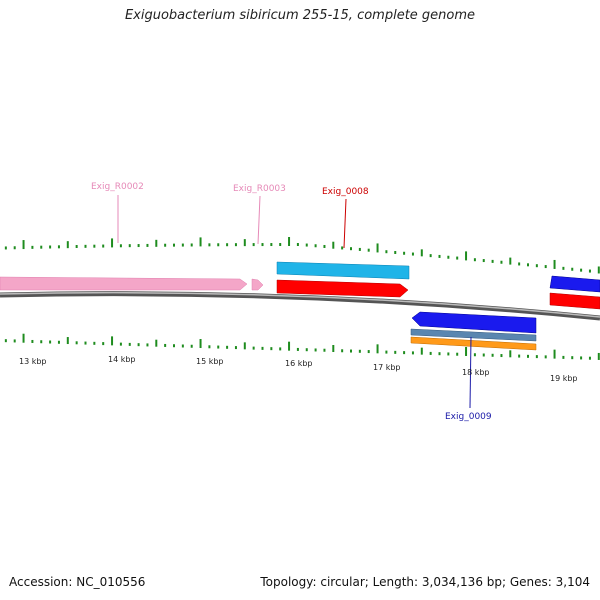 Image resolution: width=600 pixels, height=600 pixels. What do you see at coordinates (122, 359) in the screenshot?
I see `tick-label-14kbp: 14 kbp` at bounding box center [122, 359].